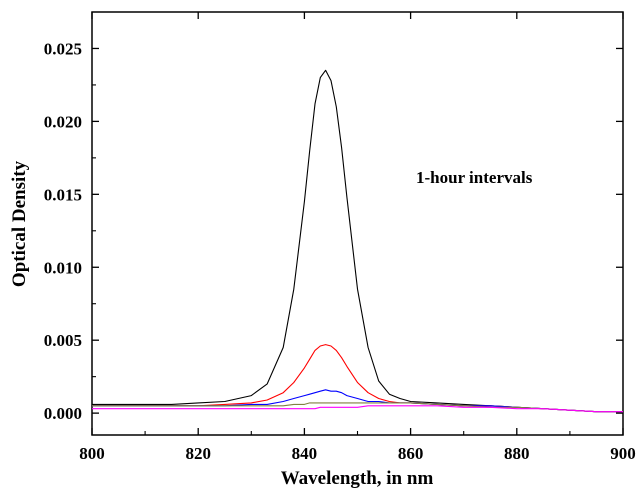 The height and width of the screenshot is (488, 636). I want to click on x-tick-label: 800, so click(92, 453).